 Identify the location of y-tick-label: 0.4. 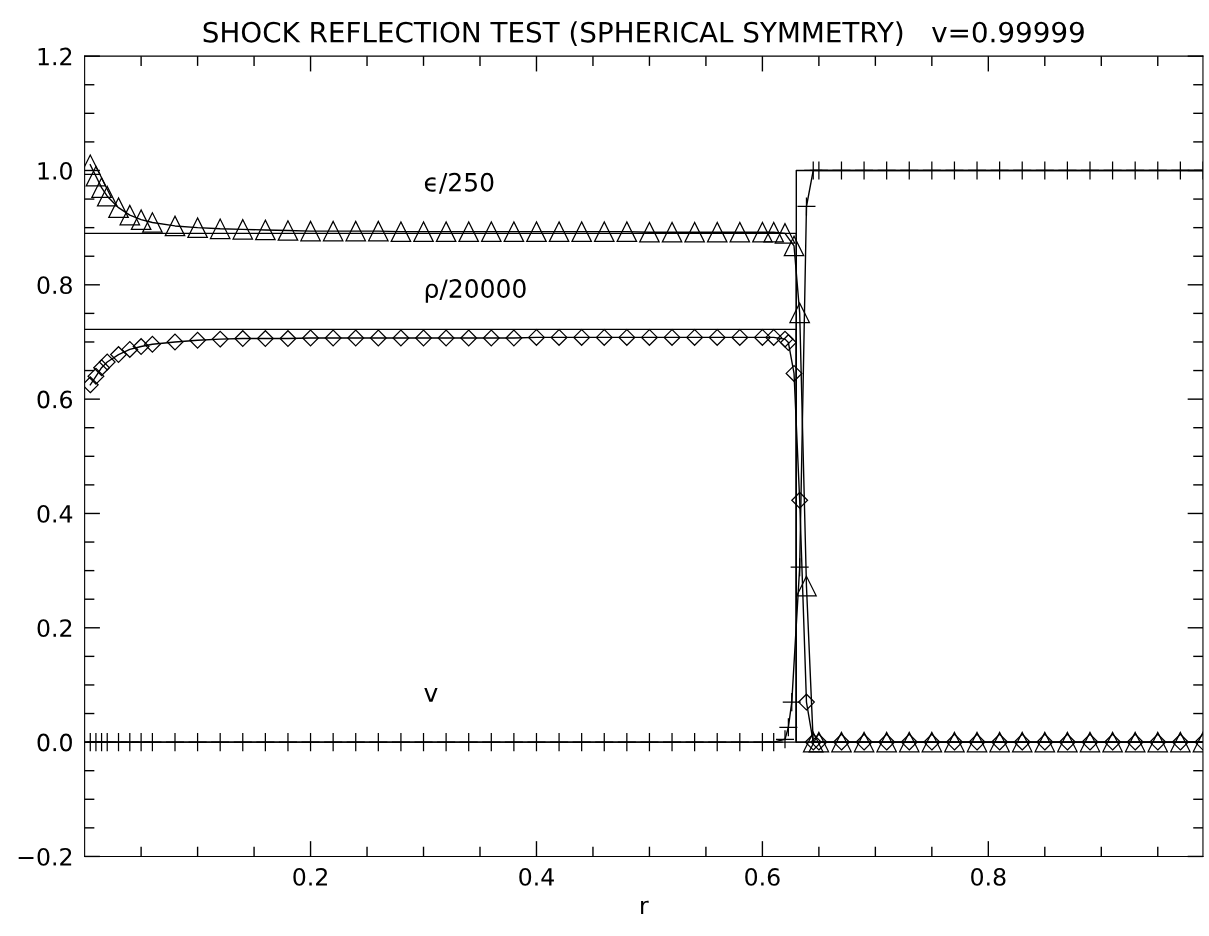
(55, 513).